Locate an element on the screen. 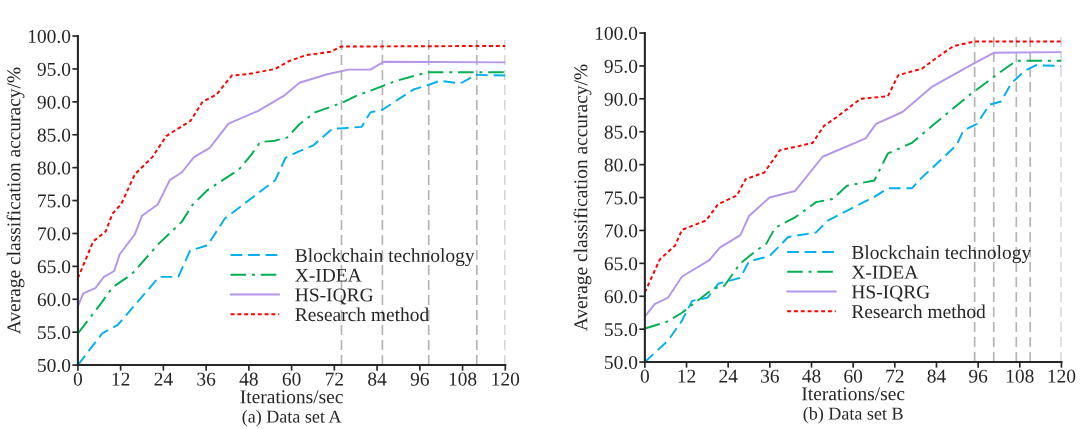 This screenshot has width=1082, height=429. text: (a) Data set A is located at coordinates (292, 418).